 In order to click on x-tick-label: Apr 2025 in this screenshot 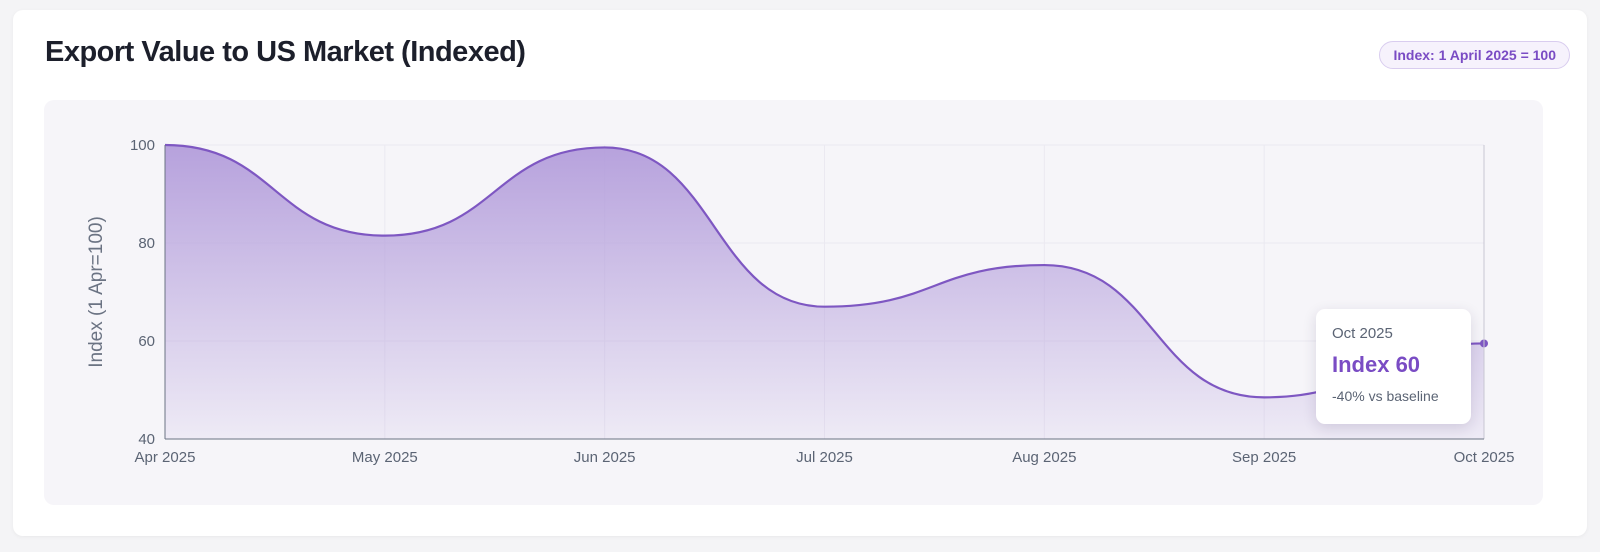, I will do `click(165, 457)`.